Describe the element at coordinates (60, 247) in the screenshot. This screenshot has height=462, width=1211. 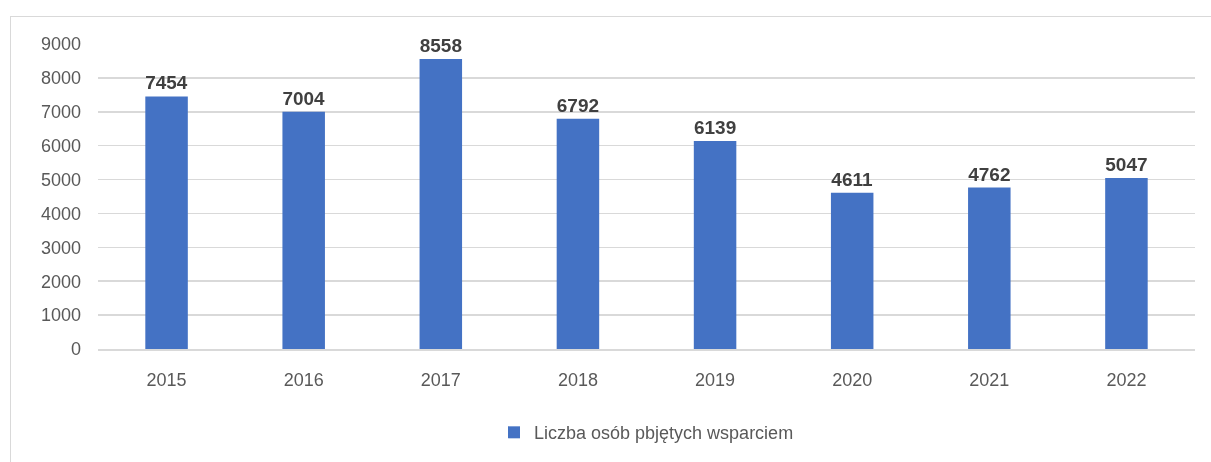
I see `y-tick-label: 3000` at that location.